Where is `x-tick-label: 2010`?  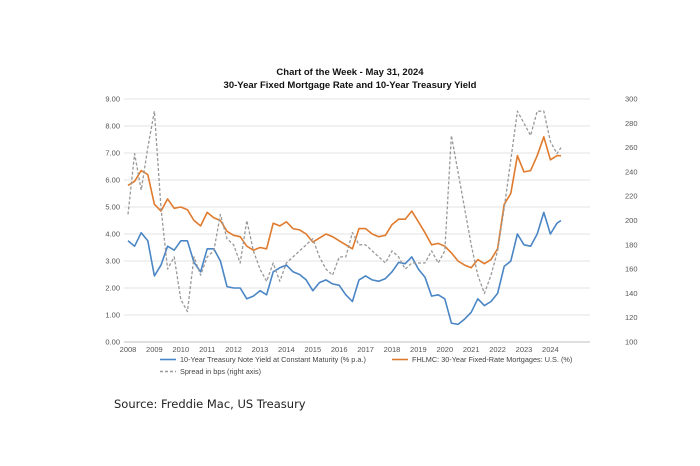
x-tick-label: 2010 is located at coordinates (180, 349).